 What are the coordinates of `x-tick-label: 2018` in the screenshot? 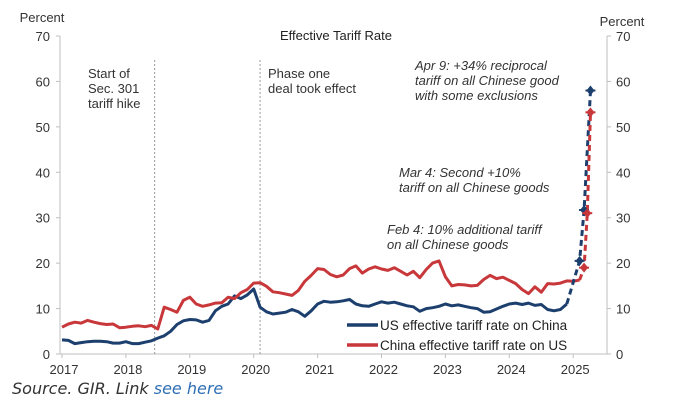 It's located at (127, 369).